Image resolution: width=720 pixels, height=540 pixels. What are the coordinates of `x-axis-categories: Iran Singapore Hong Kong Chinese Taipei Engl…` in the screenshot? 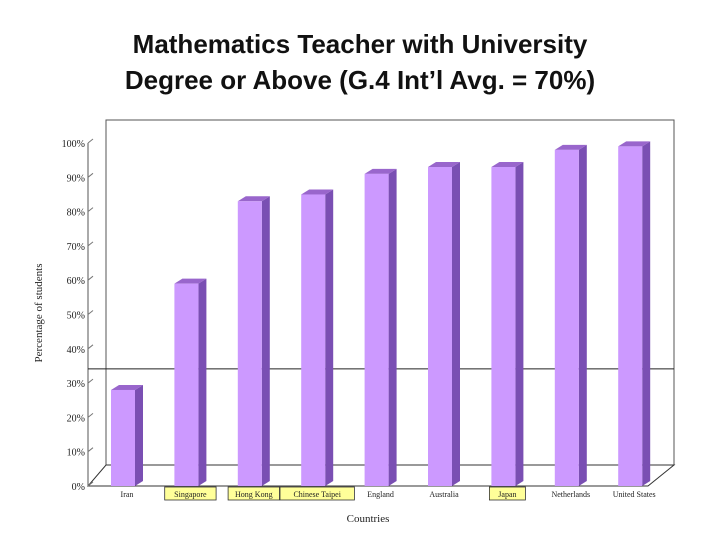 It's located at (388, 493).